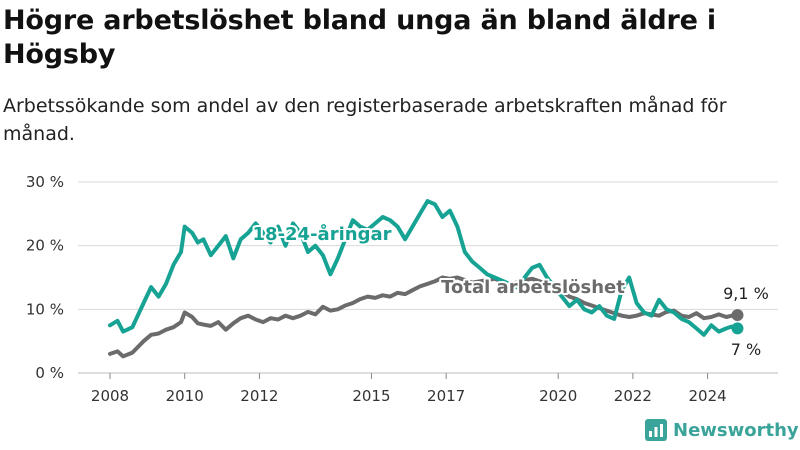  I want to click on y-tick-label: 30 %, so click(45, 182).